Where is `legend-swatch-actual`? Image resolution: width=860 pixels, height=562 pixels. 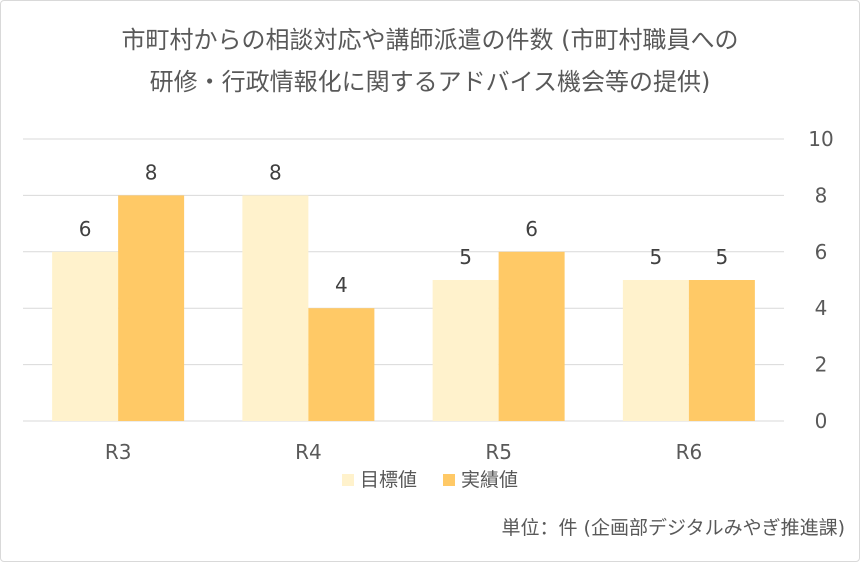
legend-swatch-actual is located at coordinates (449, 480).